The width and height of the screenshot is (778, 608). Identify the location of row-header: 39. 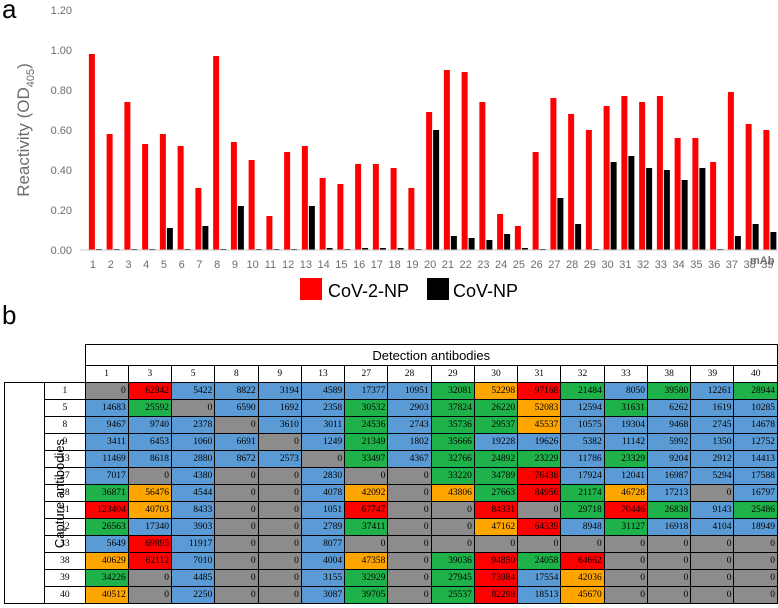
(65, 578).